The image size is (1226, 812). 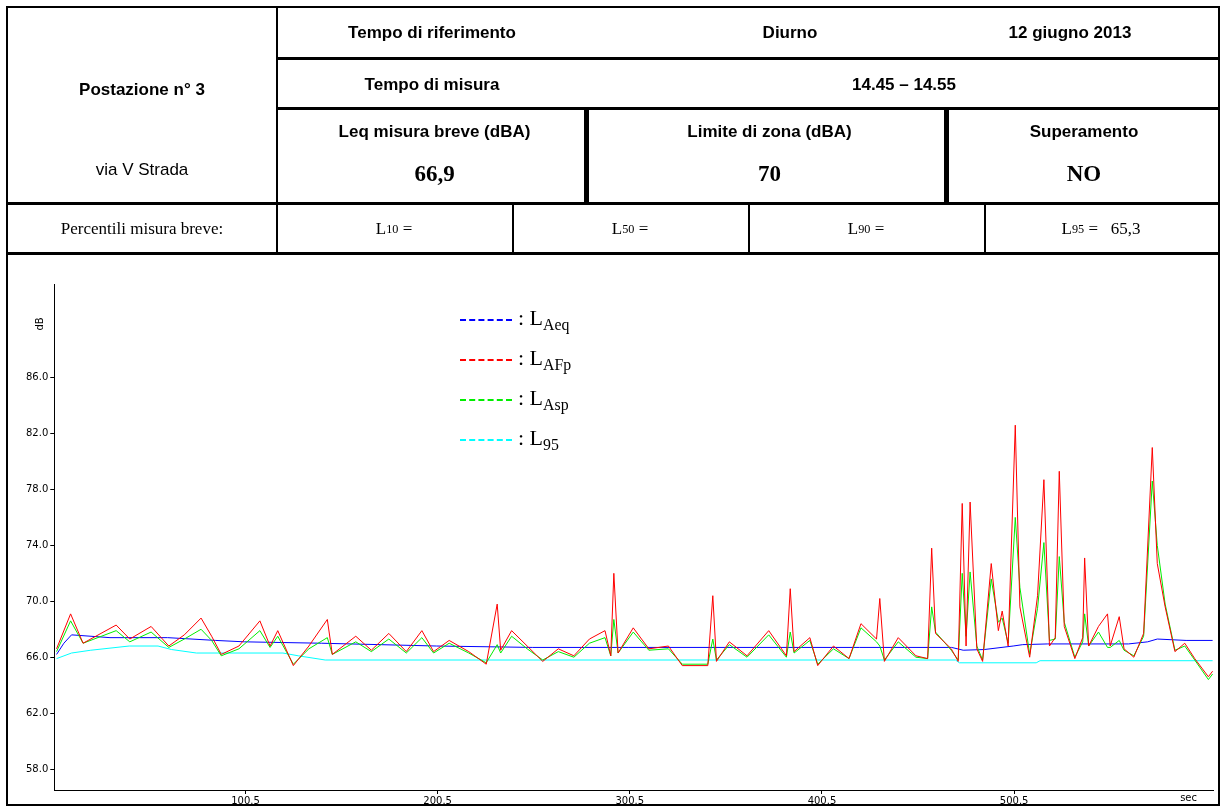 What do you see at coordinates (39, 324) in the screenshot?
I see `y-axis-title: dB` at bounding box center [39, 324].